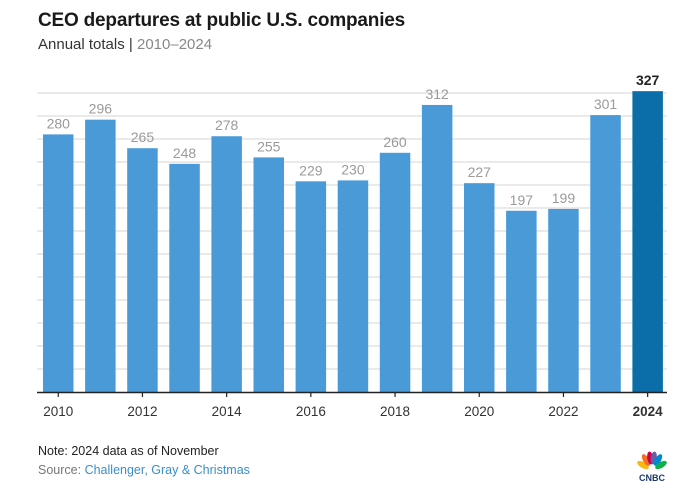 The height and width of the screenshot is (491, 684). What do you see at coordinates (480, 172) in the screenshot?
I see `data-label-2020: 227` at bounding box center [480, 172].